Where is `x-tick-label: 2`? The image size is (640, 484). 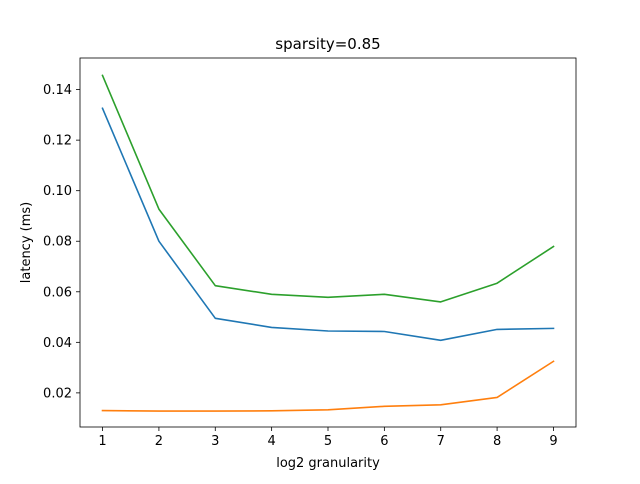 x-tick-label: 2 is located at coordinates (159, 441).